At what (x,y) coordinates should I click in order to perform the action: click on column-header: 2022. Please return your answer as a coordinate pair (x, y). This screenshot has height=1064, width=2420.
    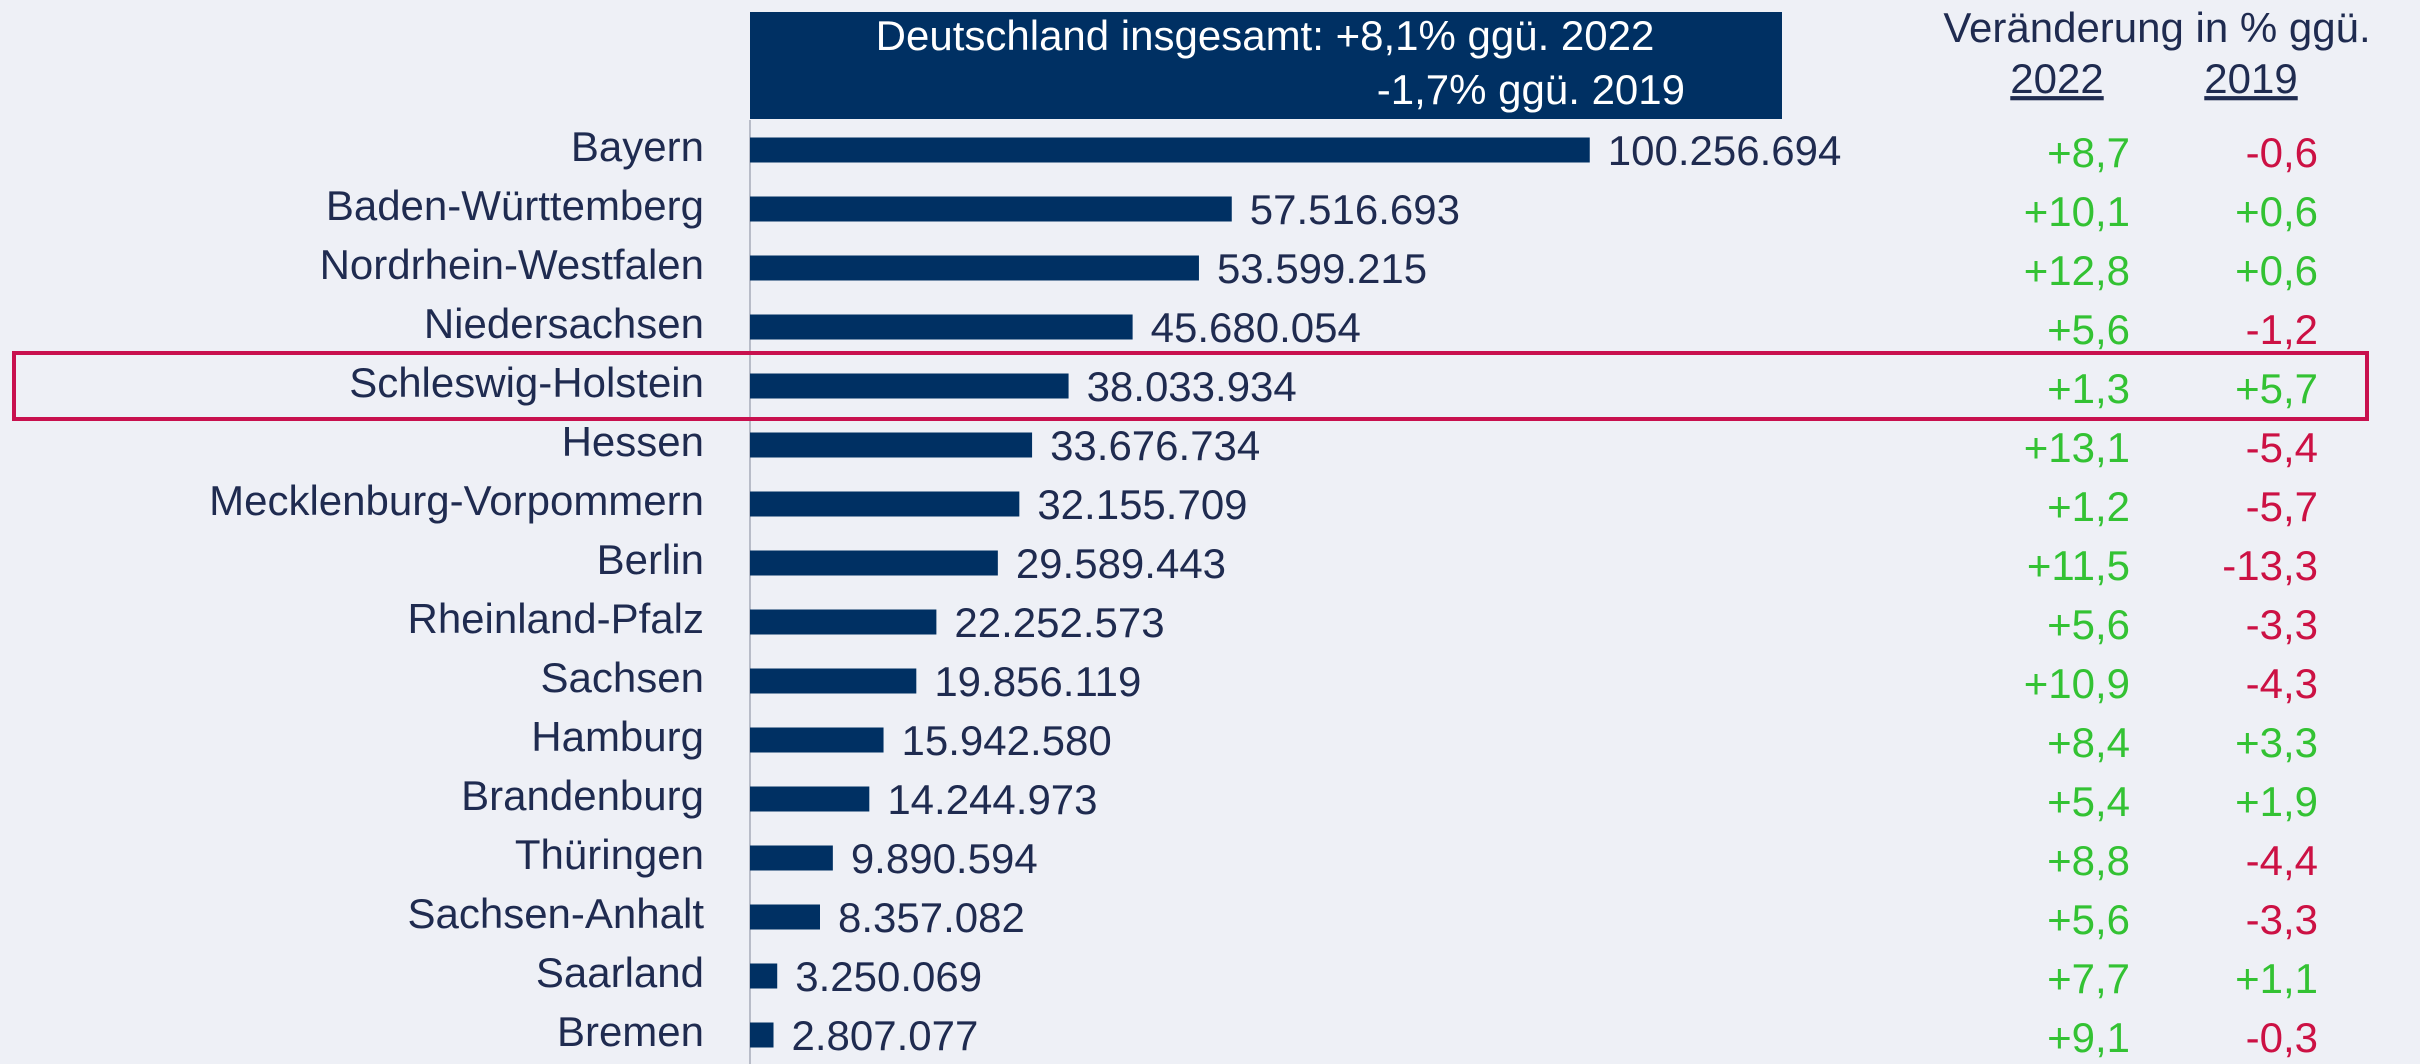
    Looking at the image, I should click on (2056, 78).